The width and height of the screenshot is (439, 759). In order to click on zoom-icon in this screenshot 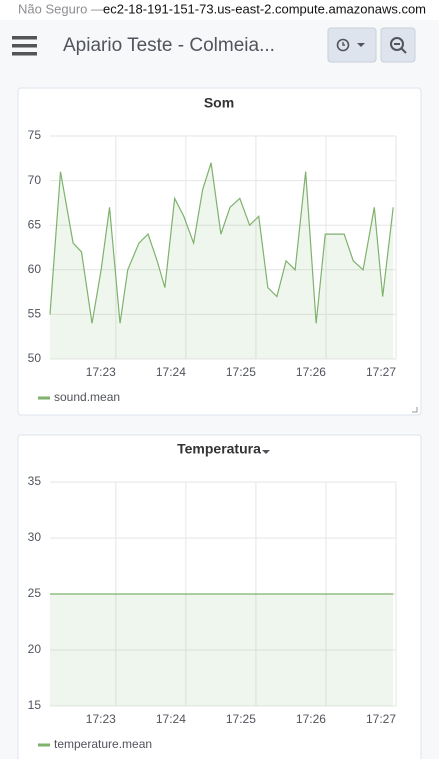, I will do `click(397, 44)`.